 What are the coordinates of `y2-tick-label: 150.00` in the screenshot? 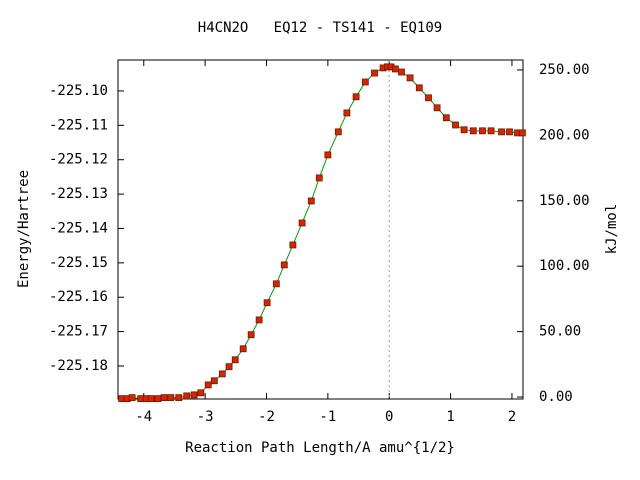 It's located at (564, 201).